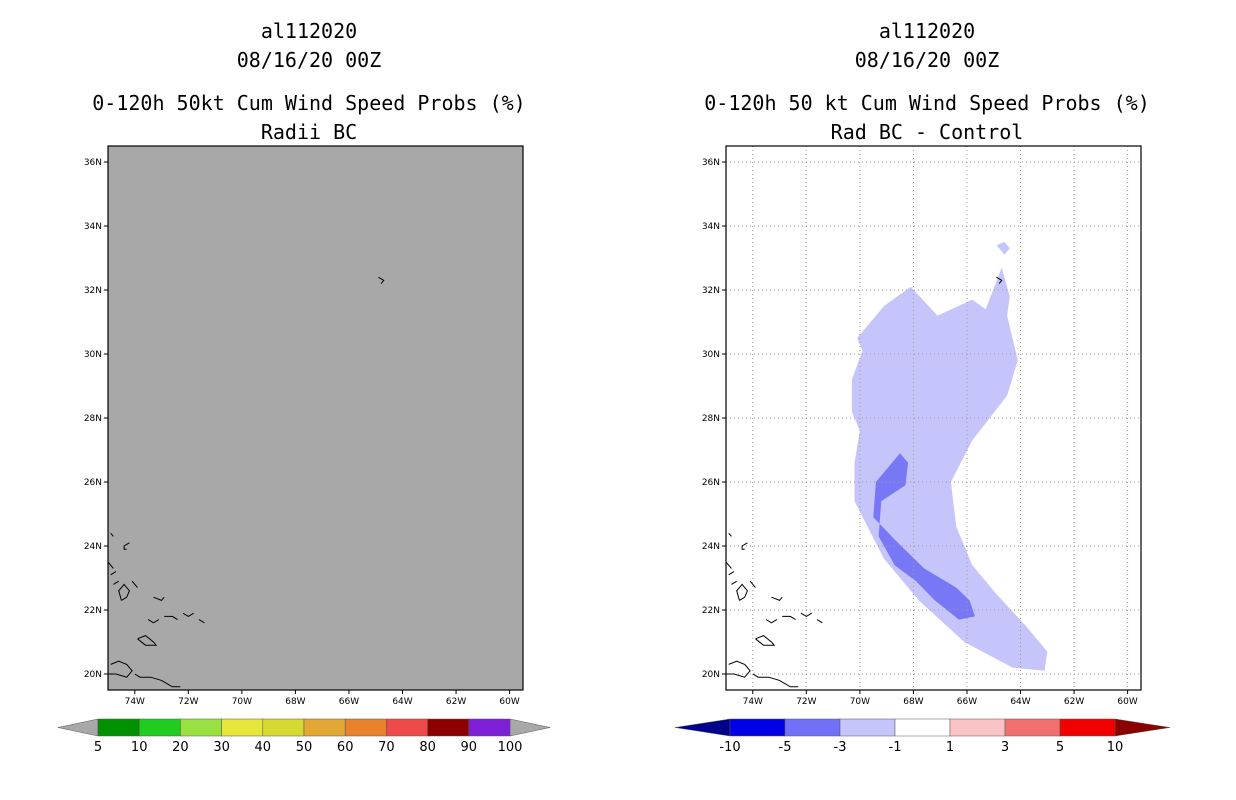 This screenshot has height=800, width=1236. Describe the element at coordinates (304, 747) in the screenshot. I see `colorbar-label-50: 50` at that location.